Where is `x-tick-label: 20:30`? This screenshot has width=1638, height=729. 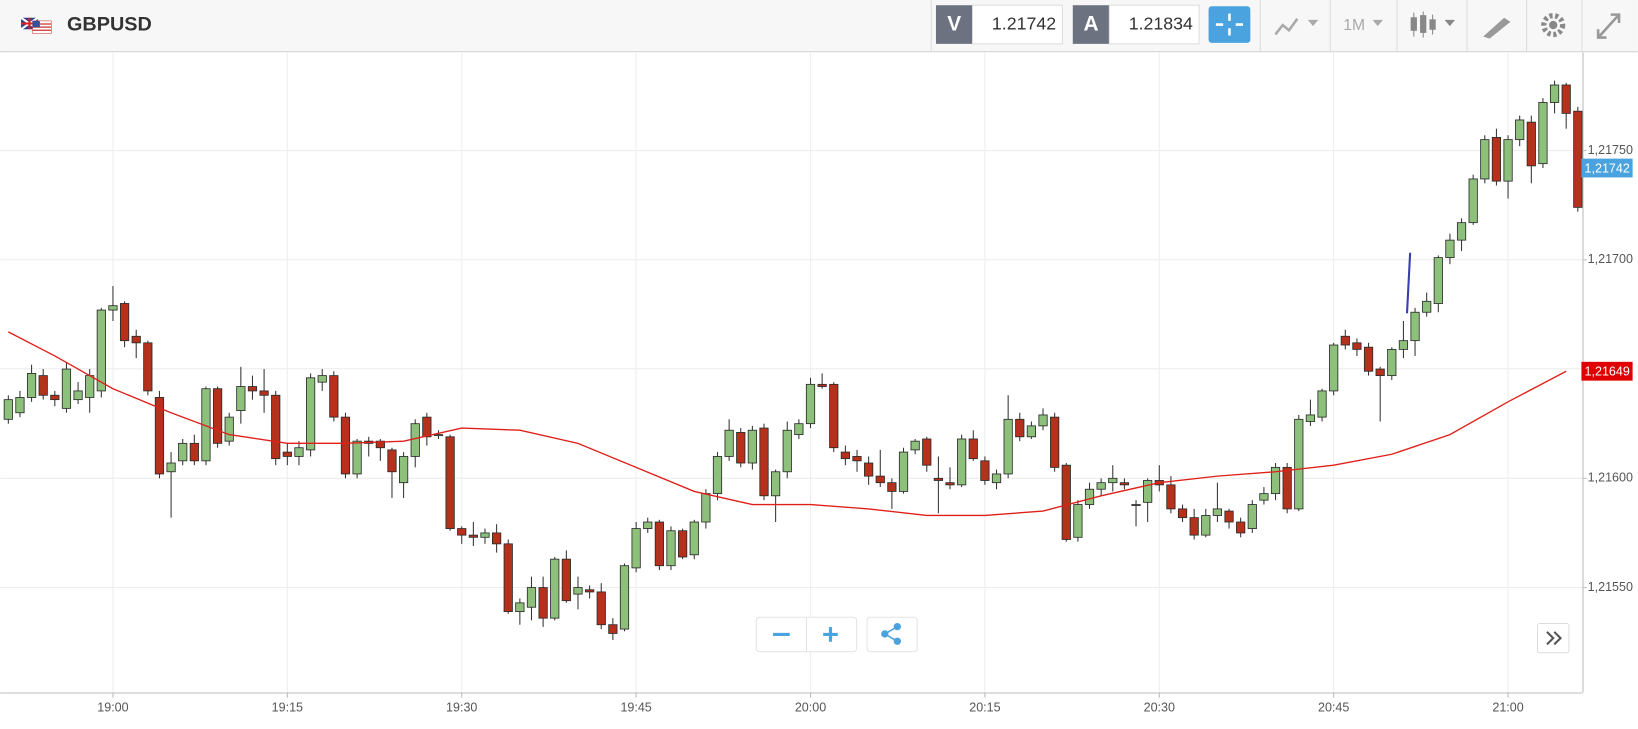 x-tick-label: 20:30 is located at coordinates (1159, 707).